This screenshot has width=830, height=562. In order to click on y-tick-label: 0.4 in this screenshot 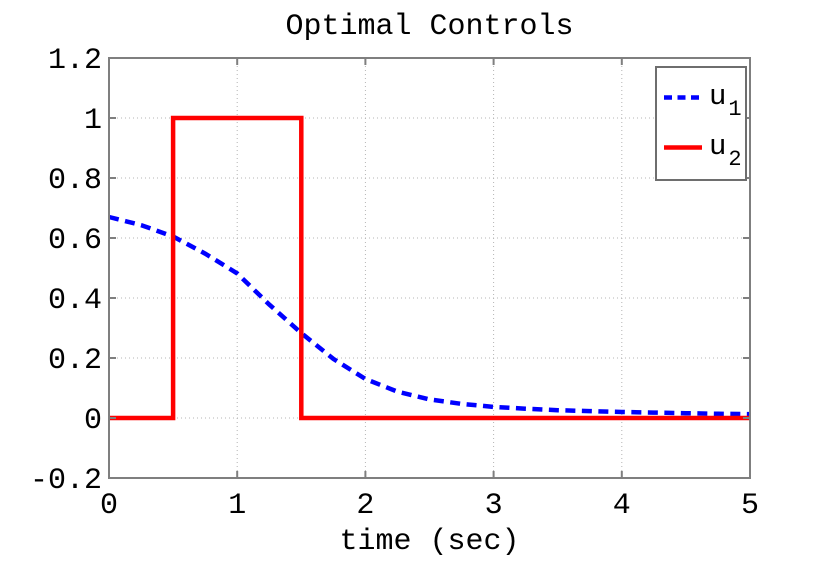, I will do `click(75, 301)`.